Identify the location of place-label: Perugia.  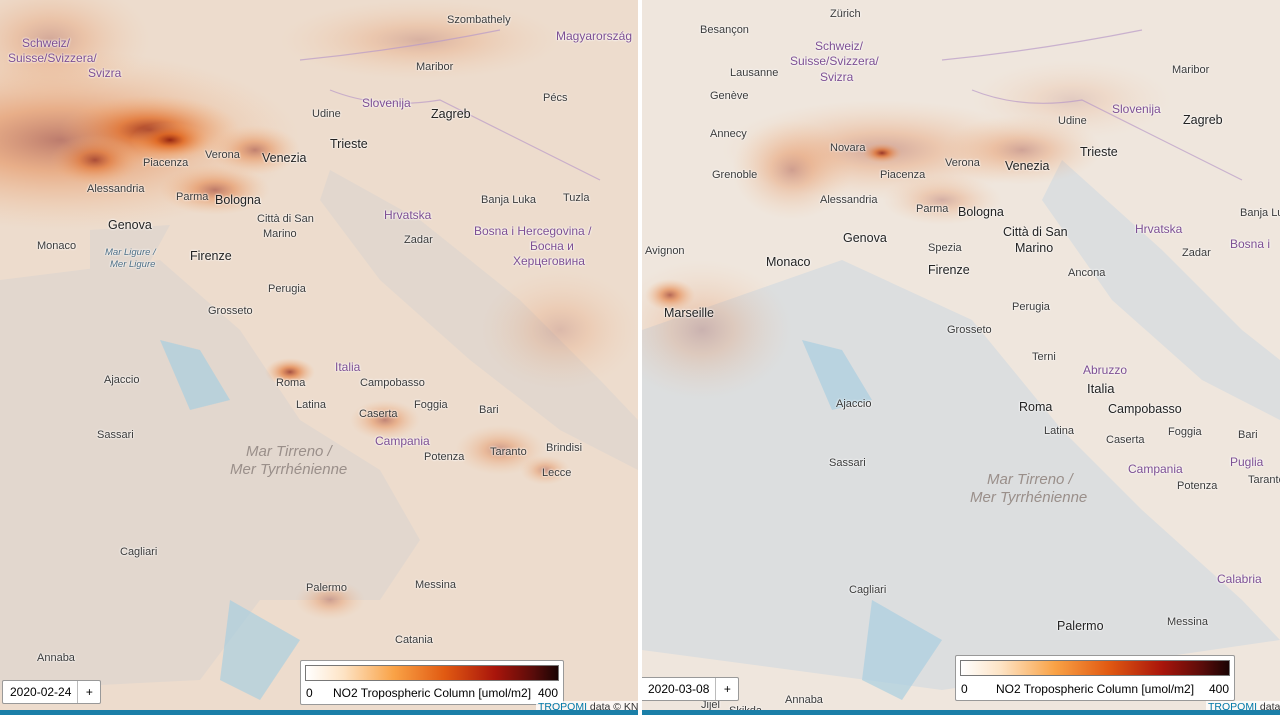
(1031, 307).